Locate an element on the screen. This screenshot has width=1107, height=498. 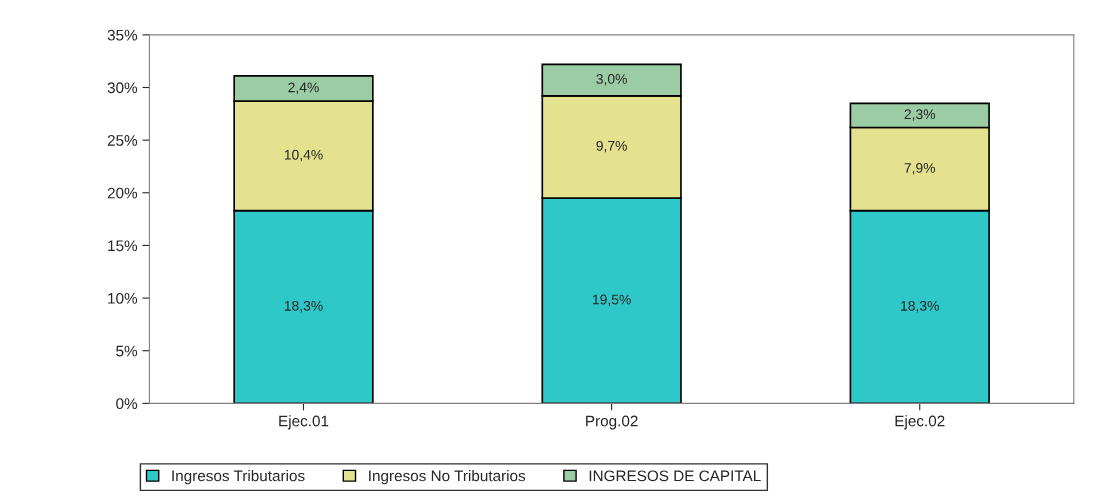
y-tick-label: 25% is located at coordinates (122, 140).